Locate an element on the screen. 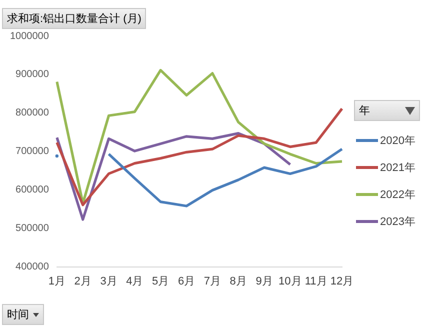 This screenshot has width=424, height=334. chart-title: 求和项:铝出口数量合计 (月) is located at coordinates (74, 18).